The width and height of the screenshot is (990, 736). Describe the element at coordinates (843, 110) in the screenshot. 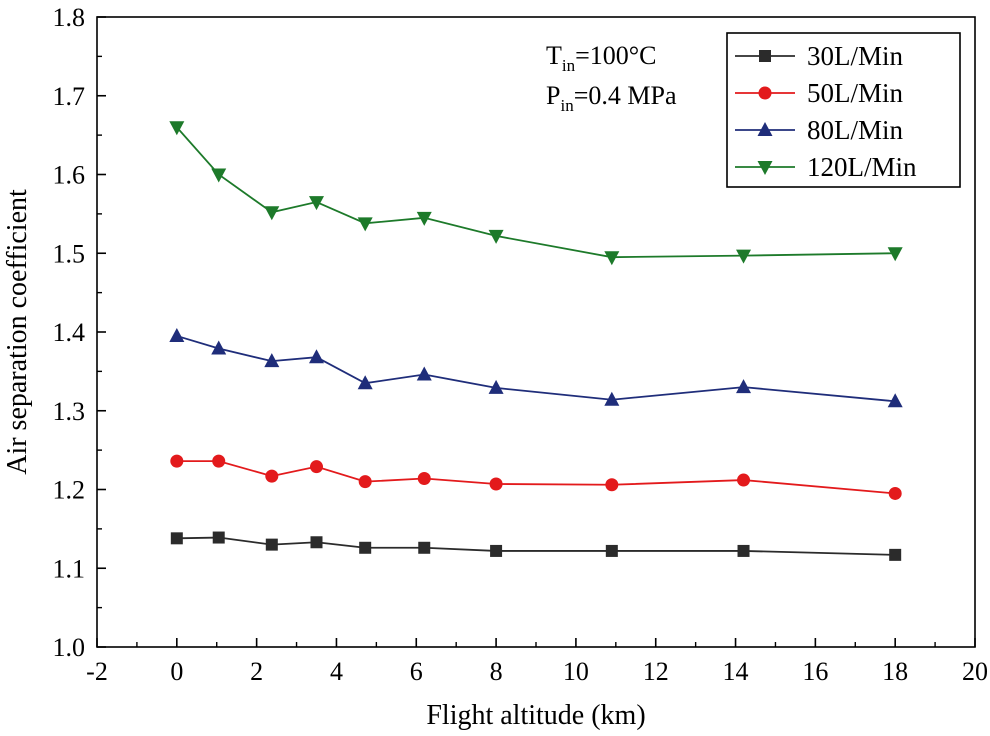

I see `legend: 30L/Min 50L/Min 80L/Min 120L/Min` at that location.